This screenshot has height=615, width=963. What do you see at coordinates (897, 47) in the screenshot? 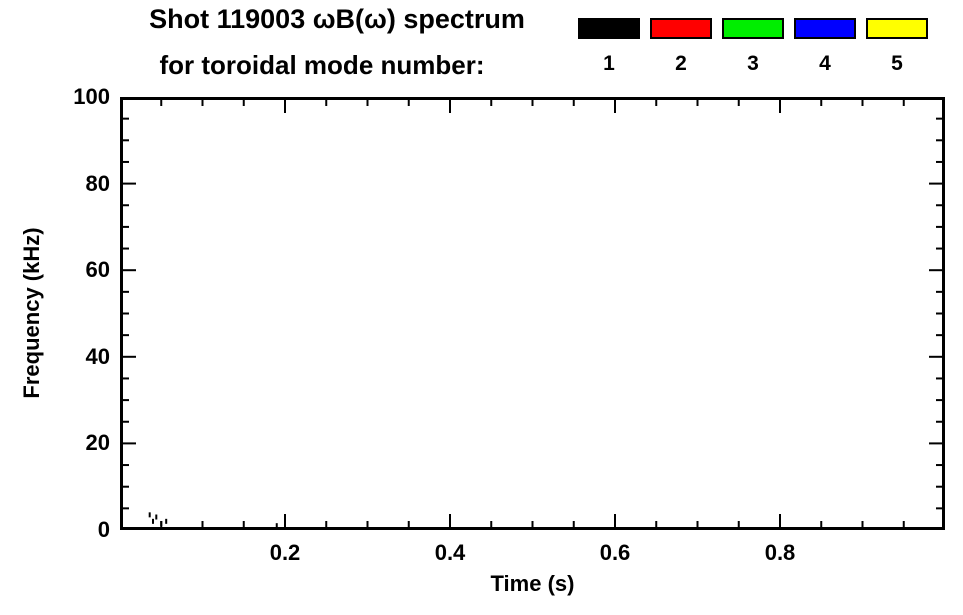
I see `legend-entry: 5` at bounding box center [897, 47].